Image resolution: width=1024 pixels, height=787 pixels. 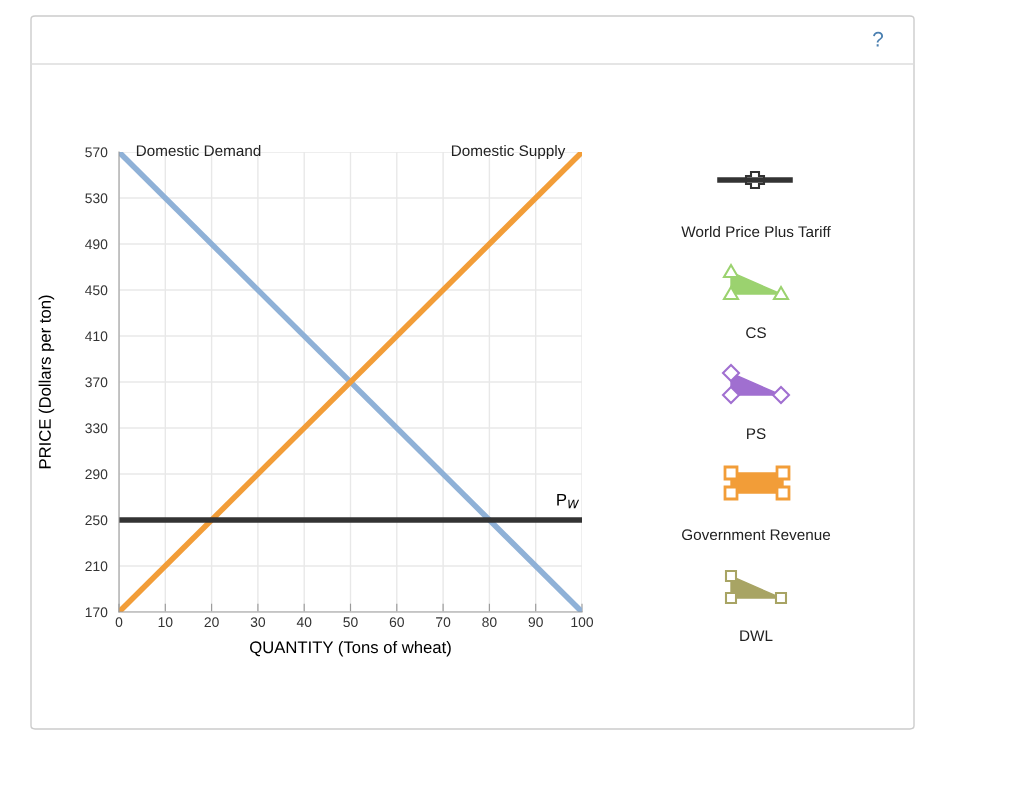 I want to click on x-tick-label: 90, so click(x=535, y=622).